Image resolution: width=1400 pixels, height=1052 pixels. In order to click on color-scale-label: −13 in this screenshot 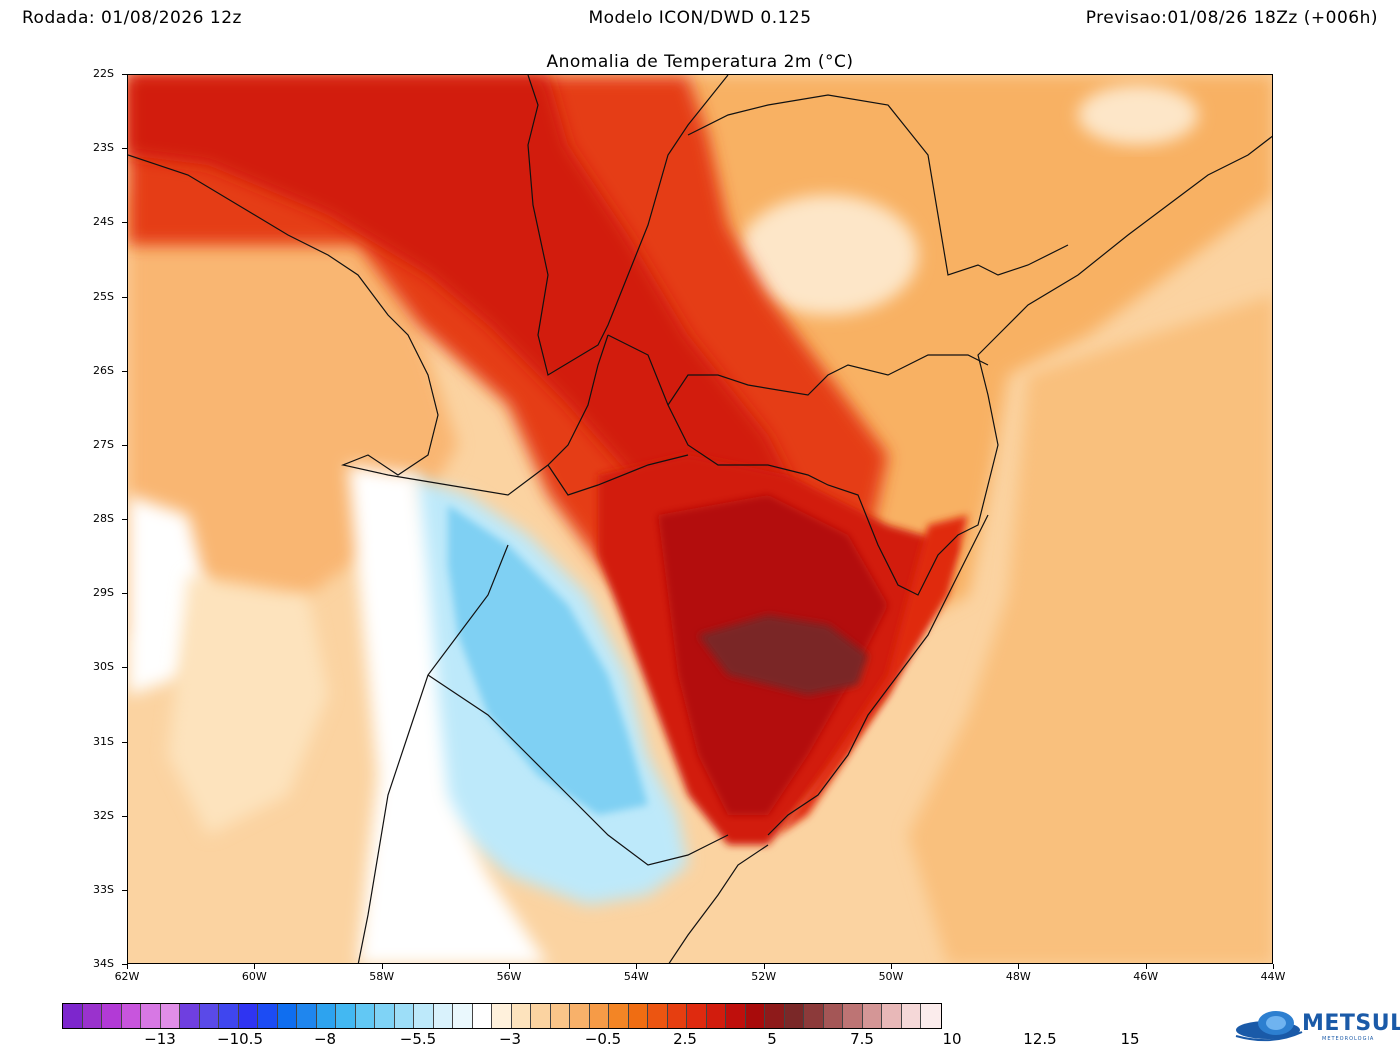, I will do `click(160, 1039)`.